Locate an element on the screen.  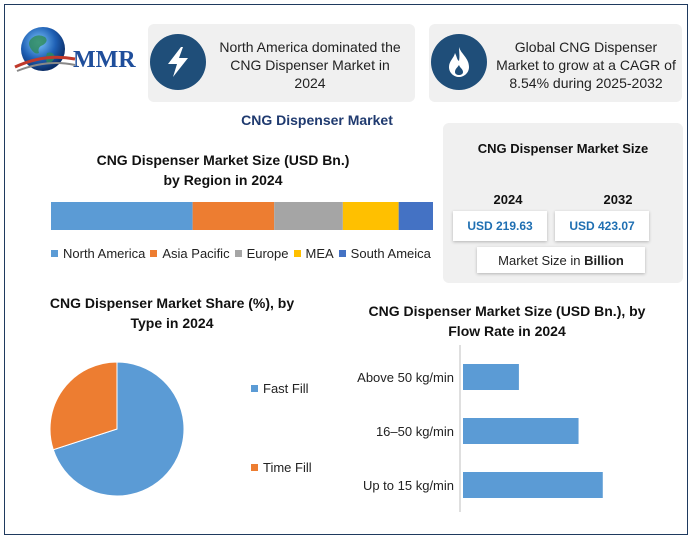
legend-label: Fast Fill is located at coordinates (286, 388).